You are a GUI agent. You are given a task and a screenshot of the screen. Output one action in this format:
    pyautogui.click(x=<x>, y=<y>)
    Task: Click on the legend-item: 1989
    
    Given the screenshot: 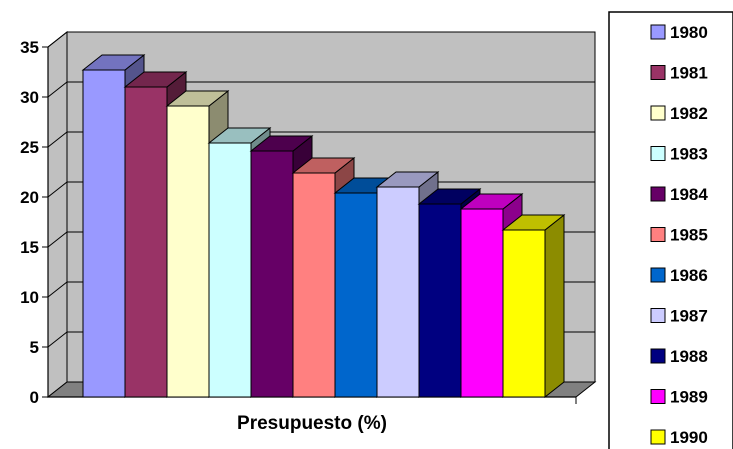 What is the action you would take?
    pyautogui.click(x=679, y=397)
    